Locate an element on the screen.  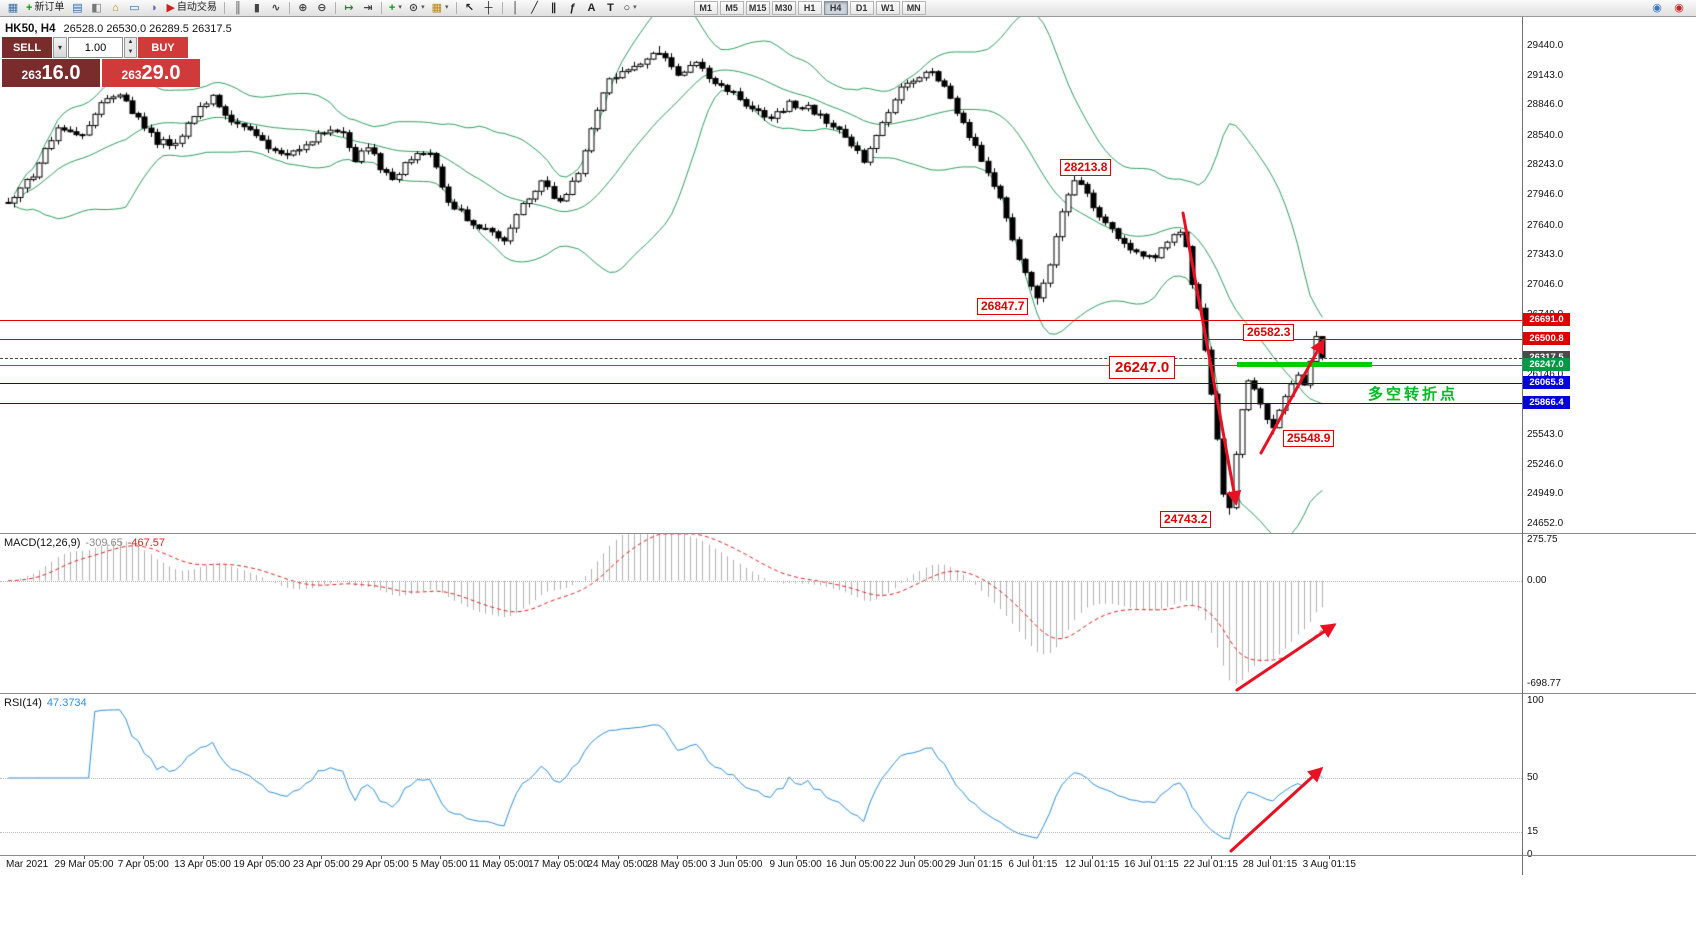
auto-trading-label: 自动交易 is located at coordinates (196, 7).